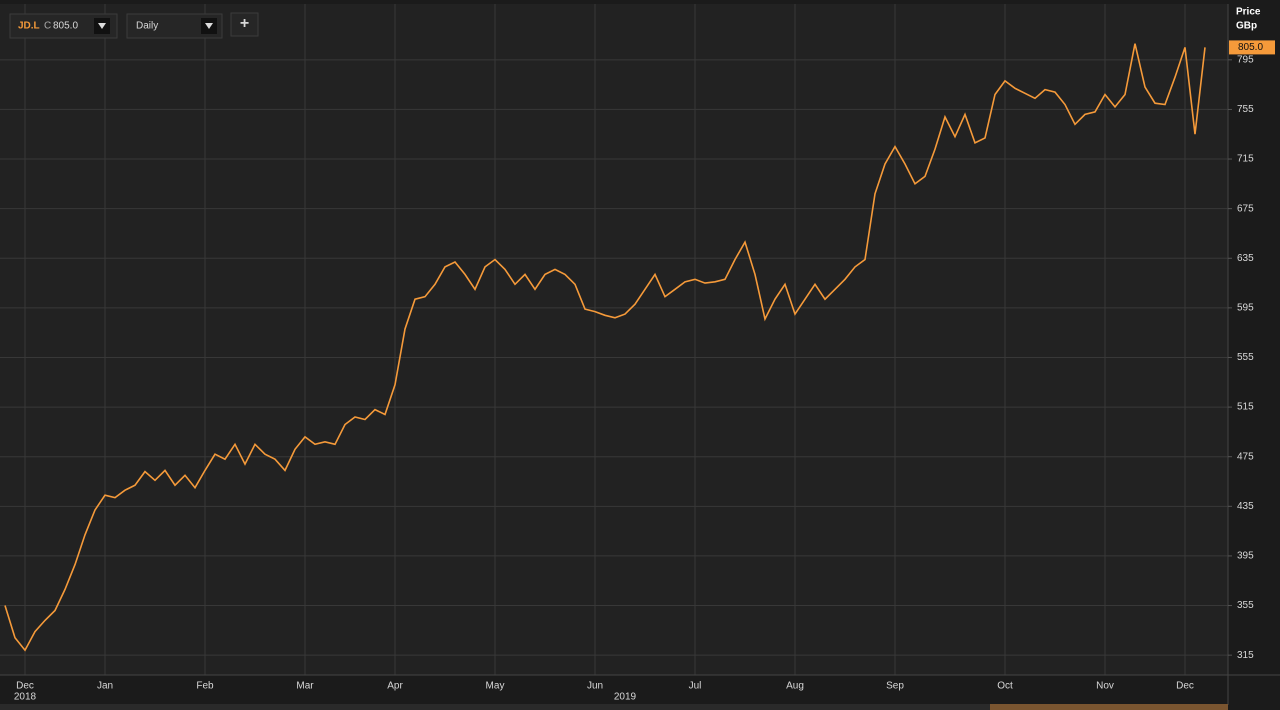 This screenshot has height=710, width=1280. Describe the element at coordinates (1245, 357) in the screenshot. I see `y-tick-label: 555` at that location.